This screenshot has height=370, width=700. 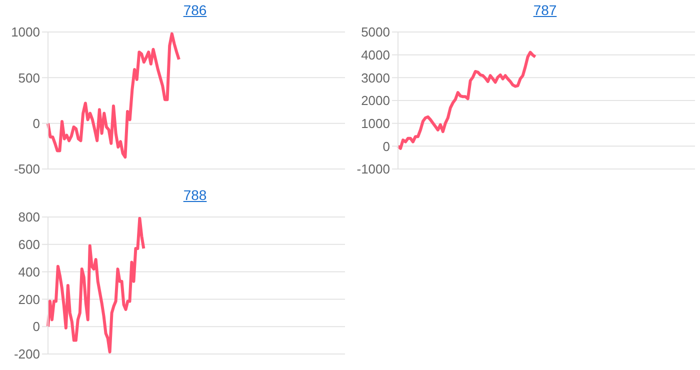 I want to click on y-tick-label: 4000, so click(x=375, y=54).